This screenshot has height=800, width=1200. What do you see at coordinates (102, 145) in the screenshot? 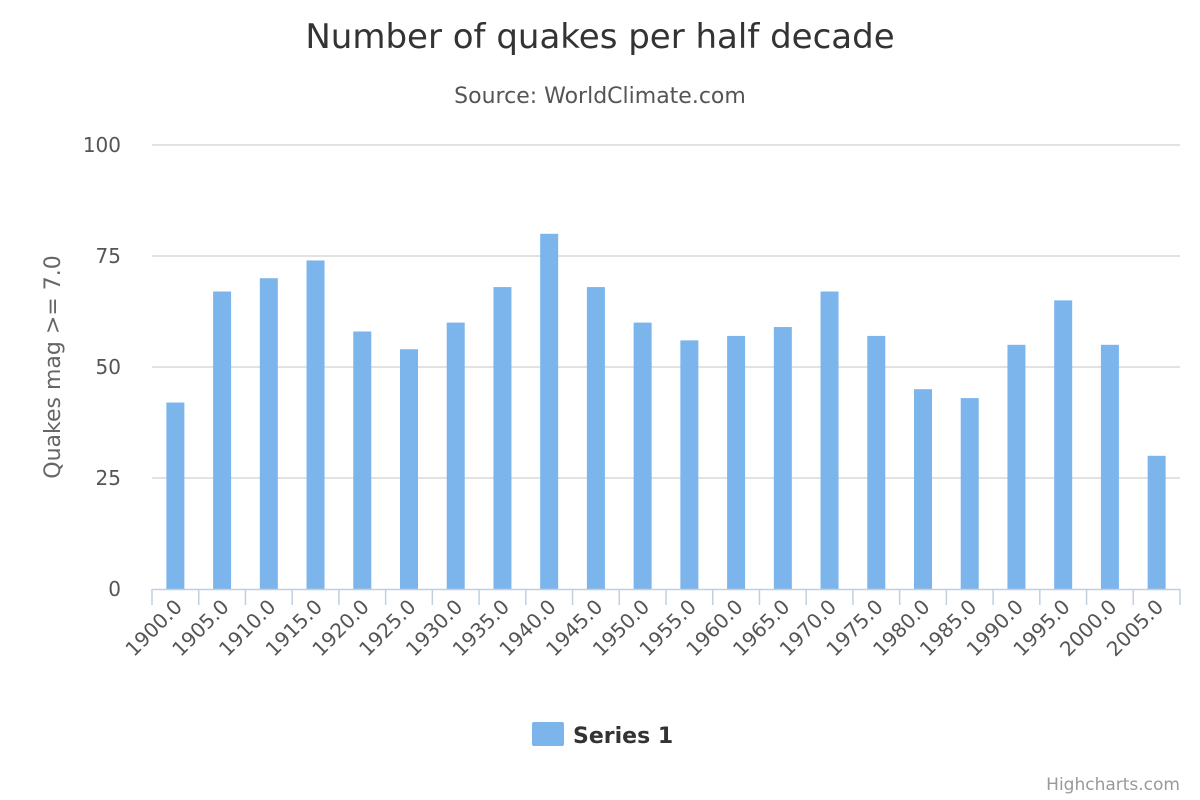
I see `y-tick-label: 100` at bounding box center [102, 145].